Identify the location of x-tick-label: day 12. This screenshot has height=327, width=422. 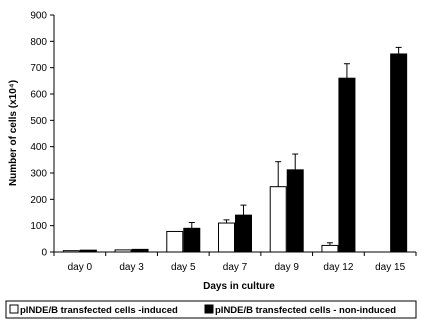
(338, 267).